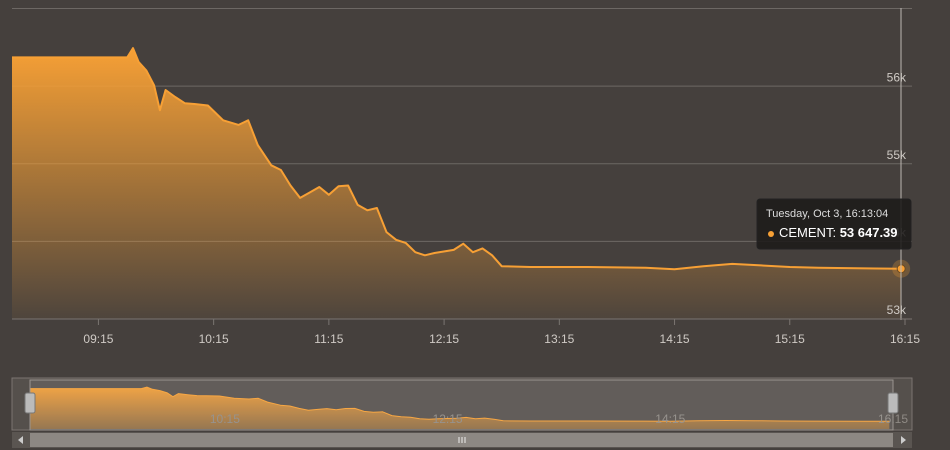  What do you see at coordinates (675, 339) in the screenshot?
I see `x-tick-label: 14:15` at bounding box center [675, 339].